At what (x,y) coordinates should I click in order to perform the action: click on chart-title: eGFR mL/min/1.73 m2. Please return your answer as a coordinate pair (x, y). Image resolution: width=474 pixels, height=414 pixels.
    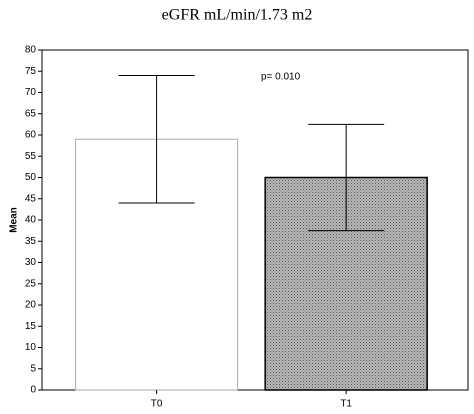
    Looking at the image, I should click on (237, 15).